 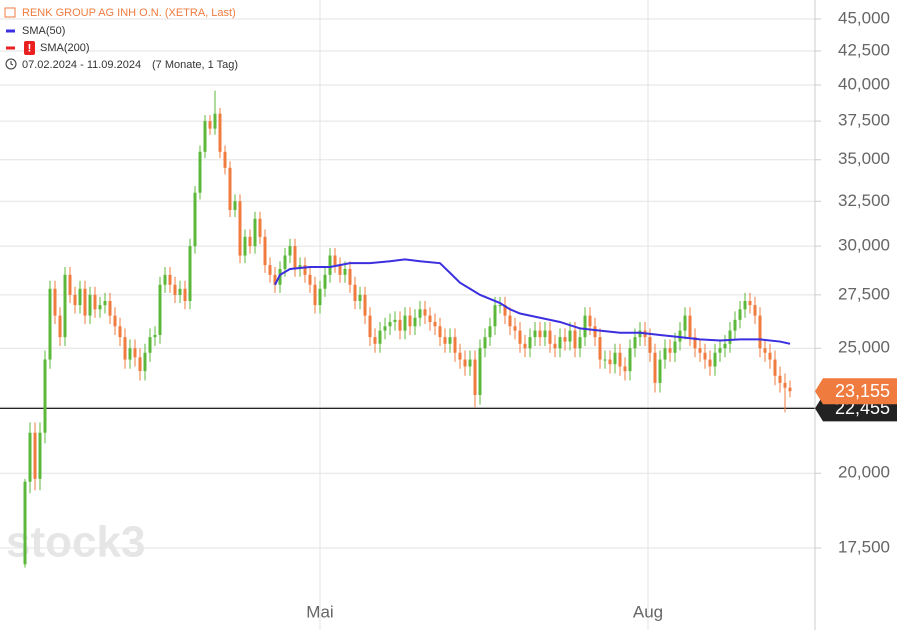 What do you see at coordinates (81, 65) in the screenshot?
I see `date-range: 07.02.2024 - 11.09.2024` at bounding box center [81, 65].